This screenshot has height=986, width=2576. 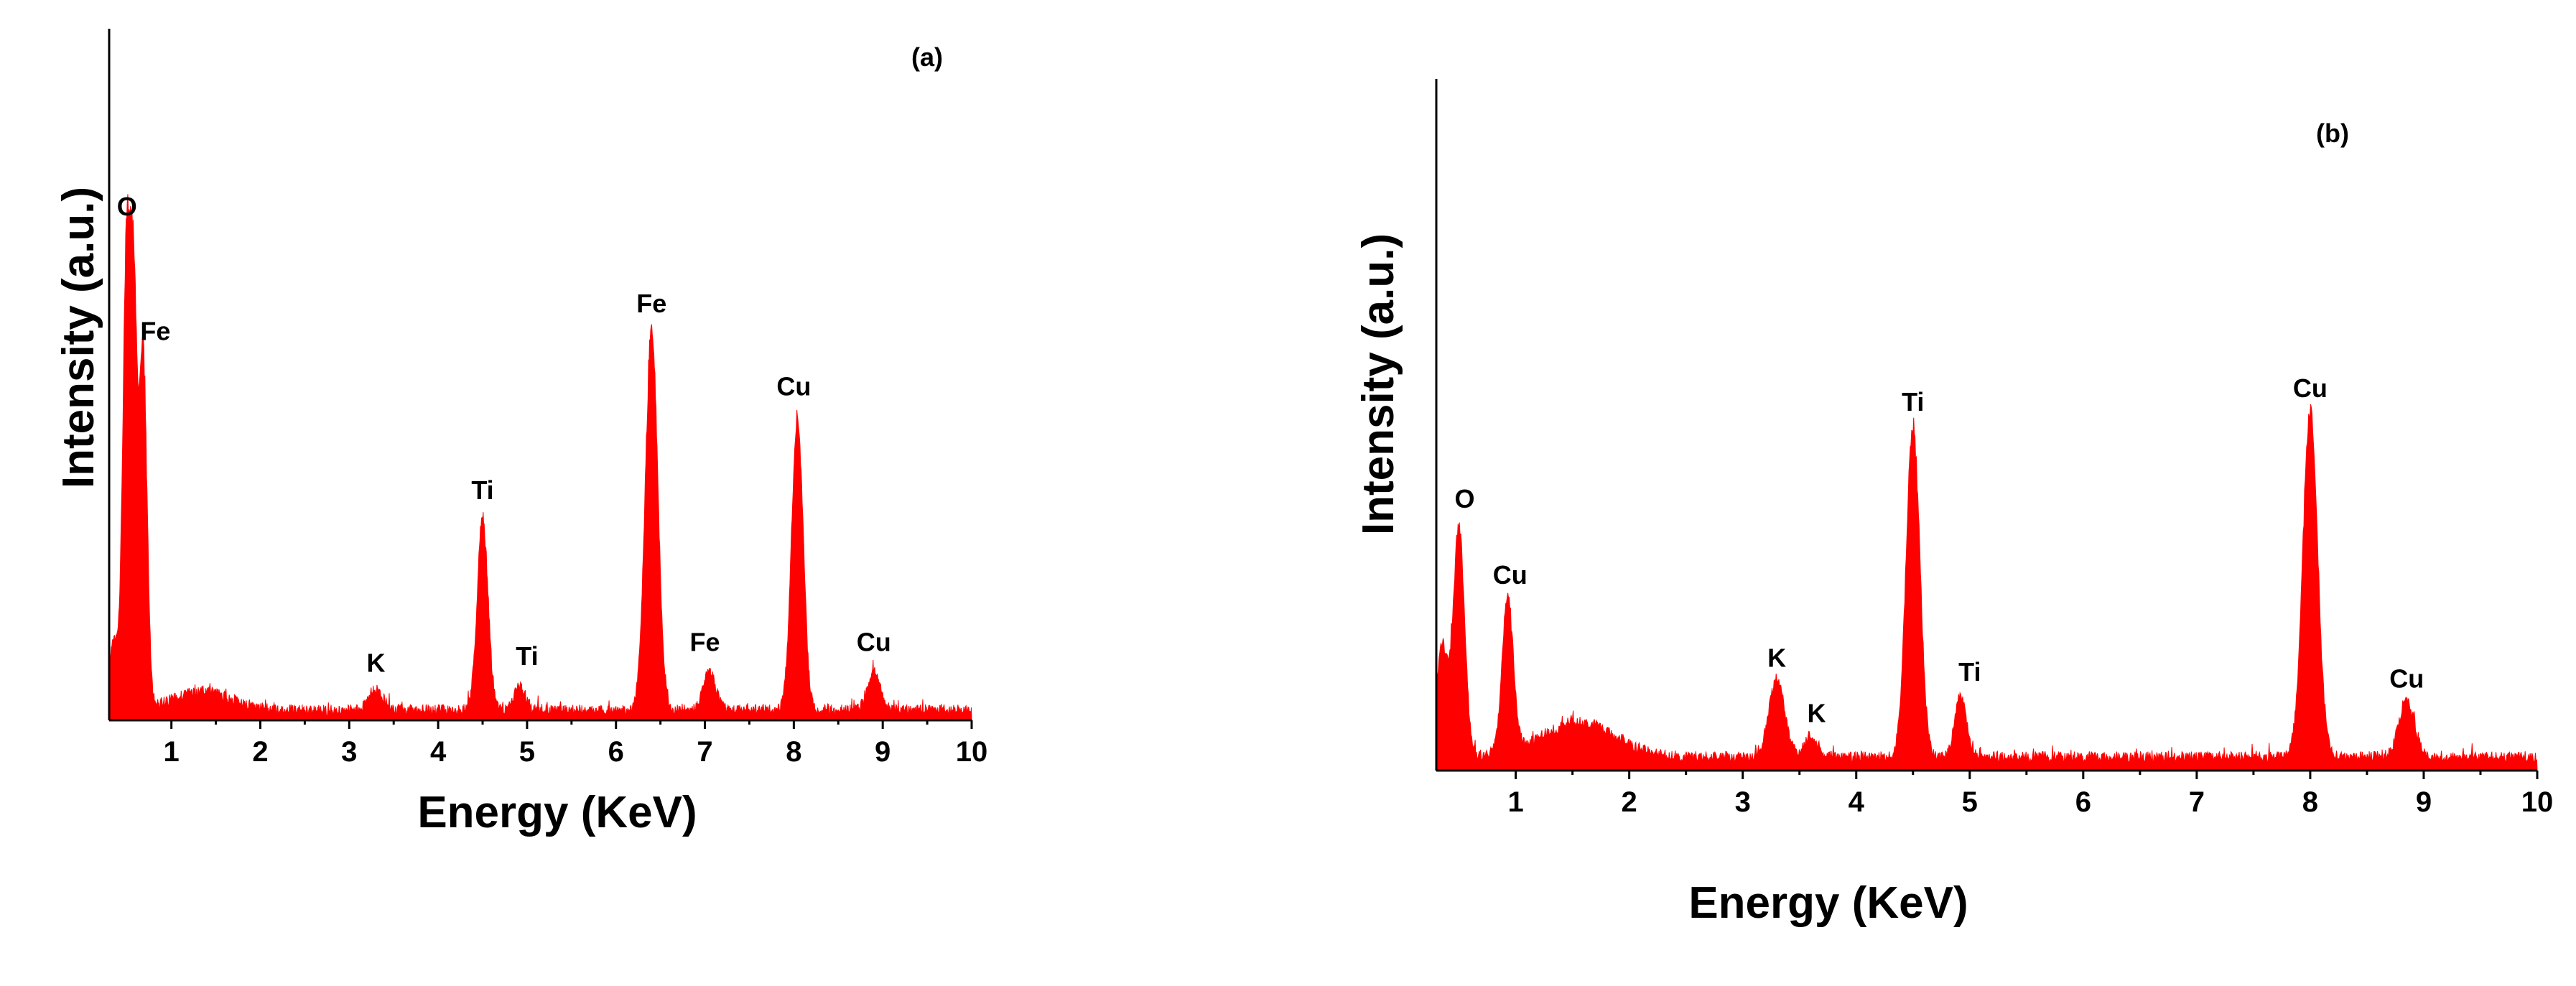 What do you see at coordinates (2031, 795) in the screenshot?
I see `x-ticks-b: 1 2 3 4 5 6 7 8 9 10` at bounding box center [2031, 795].